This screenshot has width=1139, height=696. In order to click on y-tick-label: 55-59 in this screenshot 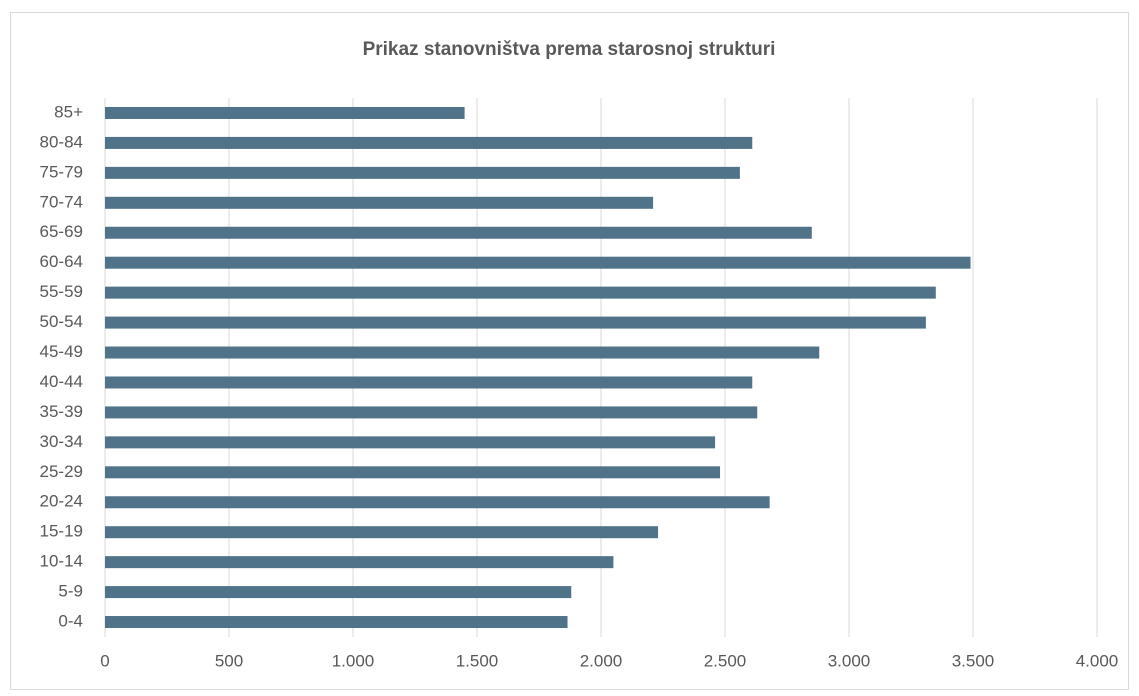, I will do `click(61, 291)`.